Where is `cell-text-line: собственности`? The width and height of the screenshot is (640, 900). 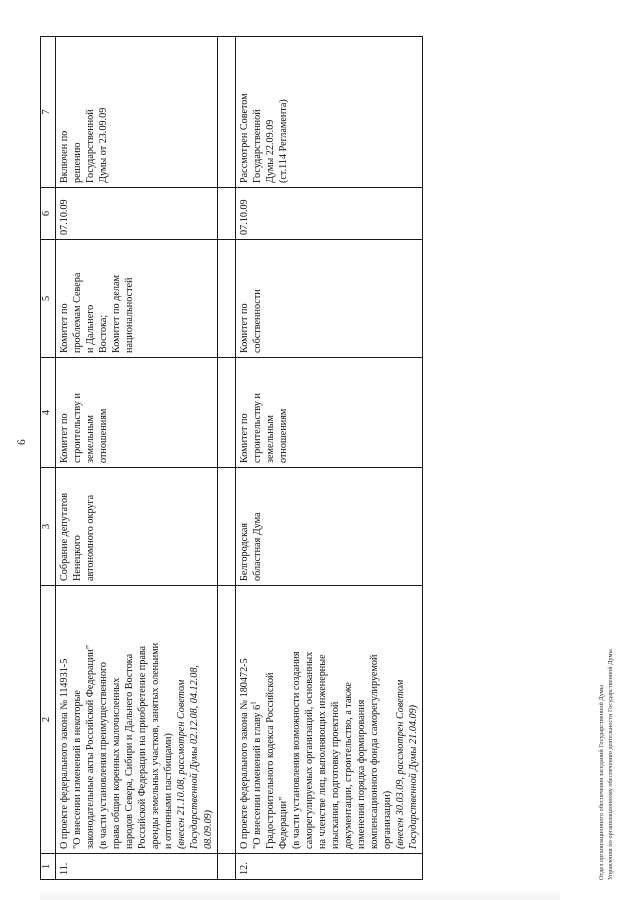 cell-text-line: собственности is located at coordinates (257, 321).